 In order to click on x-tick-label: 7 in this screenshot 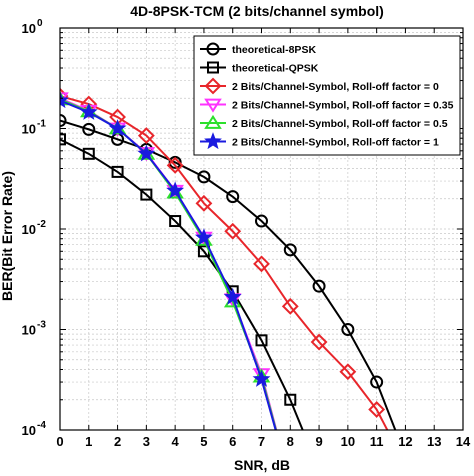, I will do `click(261, 441)`.